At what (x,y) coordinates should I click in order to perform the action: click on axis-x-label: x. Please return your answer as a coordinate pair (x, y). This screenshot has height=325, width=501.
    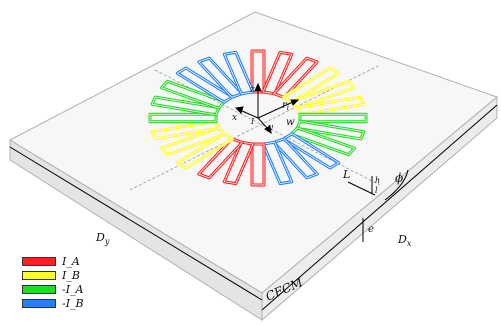
    Looking at the image, I should click on (234, 118).